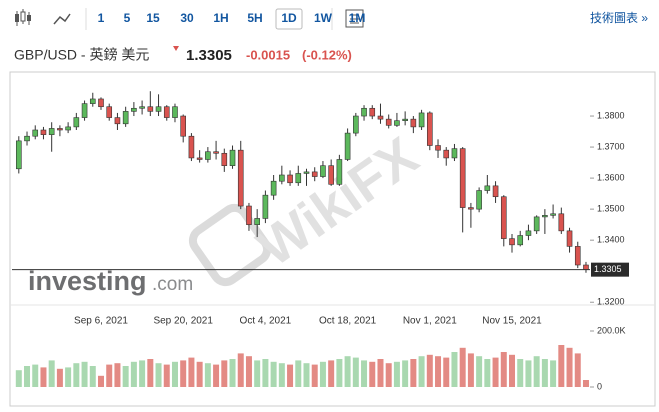  Describe the element at coordinates (254, 18) in the screenshot. I see `interval-button: 5H` at that location.